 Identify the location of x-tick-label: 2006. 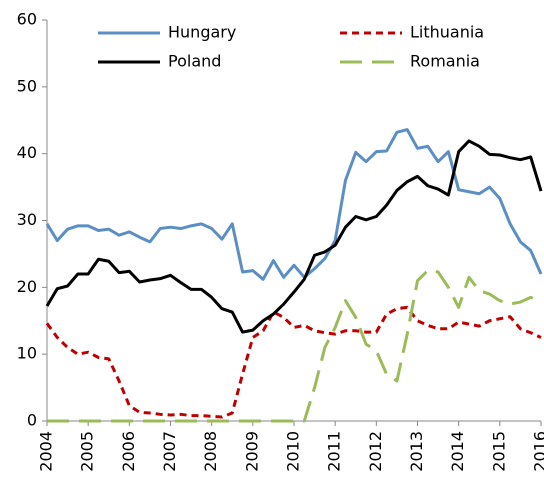
(128, 451).